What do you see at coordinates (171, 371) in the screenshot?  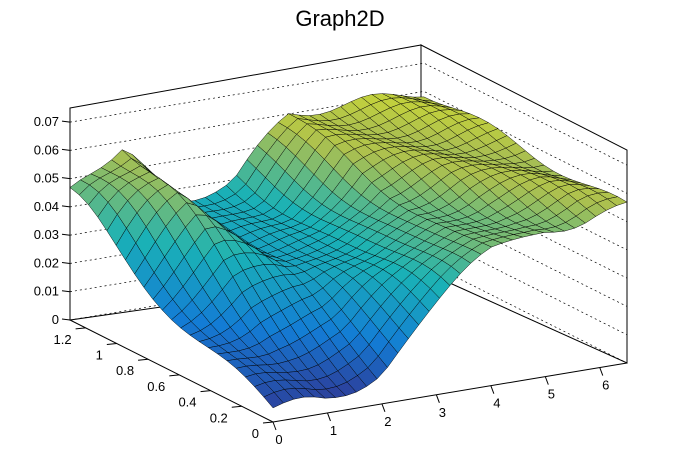 I see `y-axis-line` at bounding box center [171, 371].